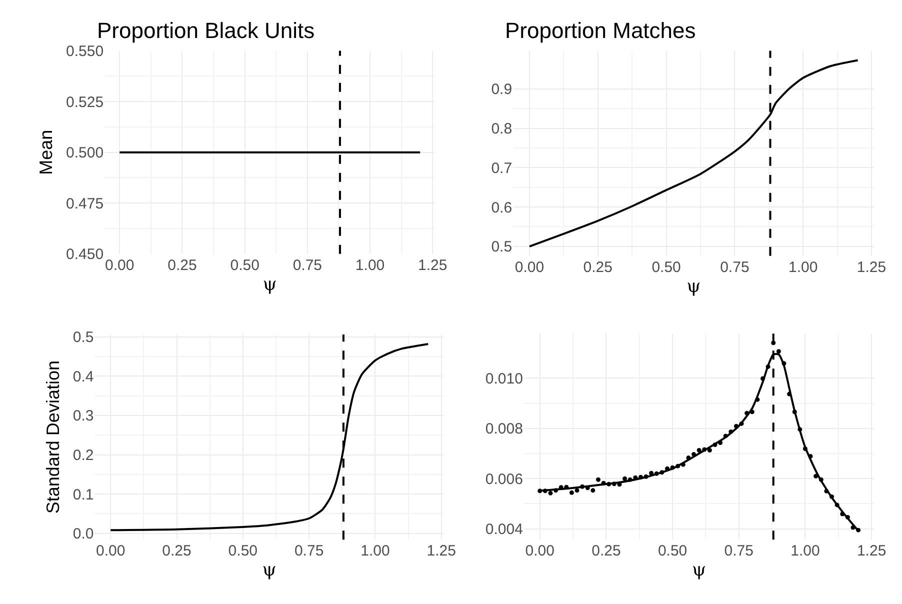 The image size is (902, 604). Describe the element at coordinates (501, 168) in the screenshot. I see `y-tick-label: 0.7` at that location.